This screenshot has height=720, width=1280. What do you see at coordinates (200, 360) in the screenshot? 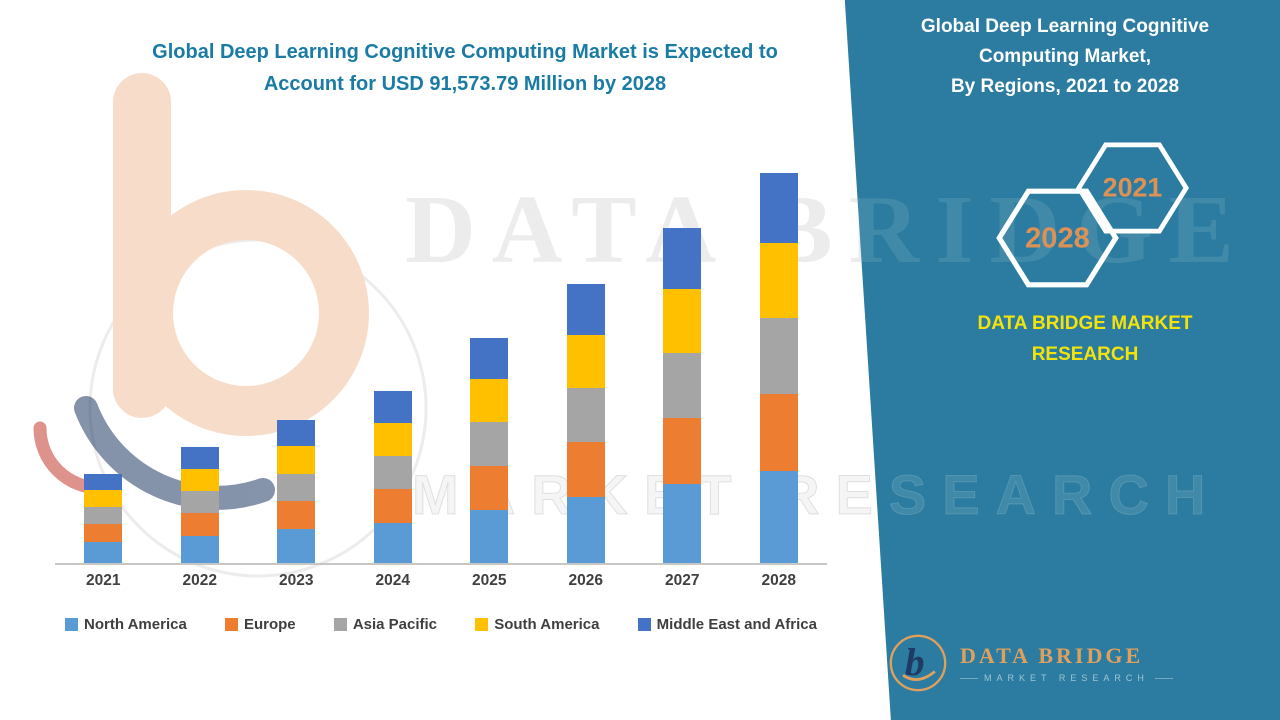
I see `bar-column-2022` at bounding box center [200, 360].